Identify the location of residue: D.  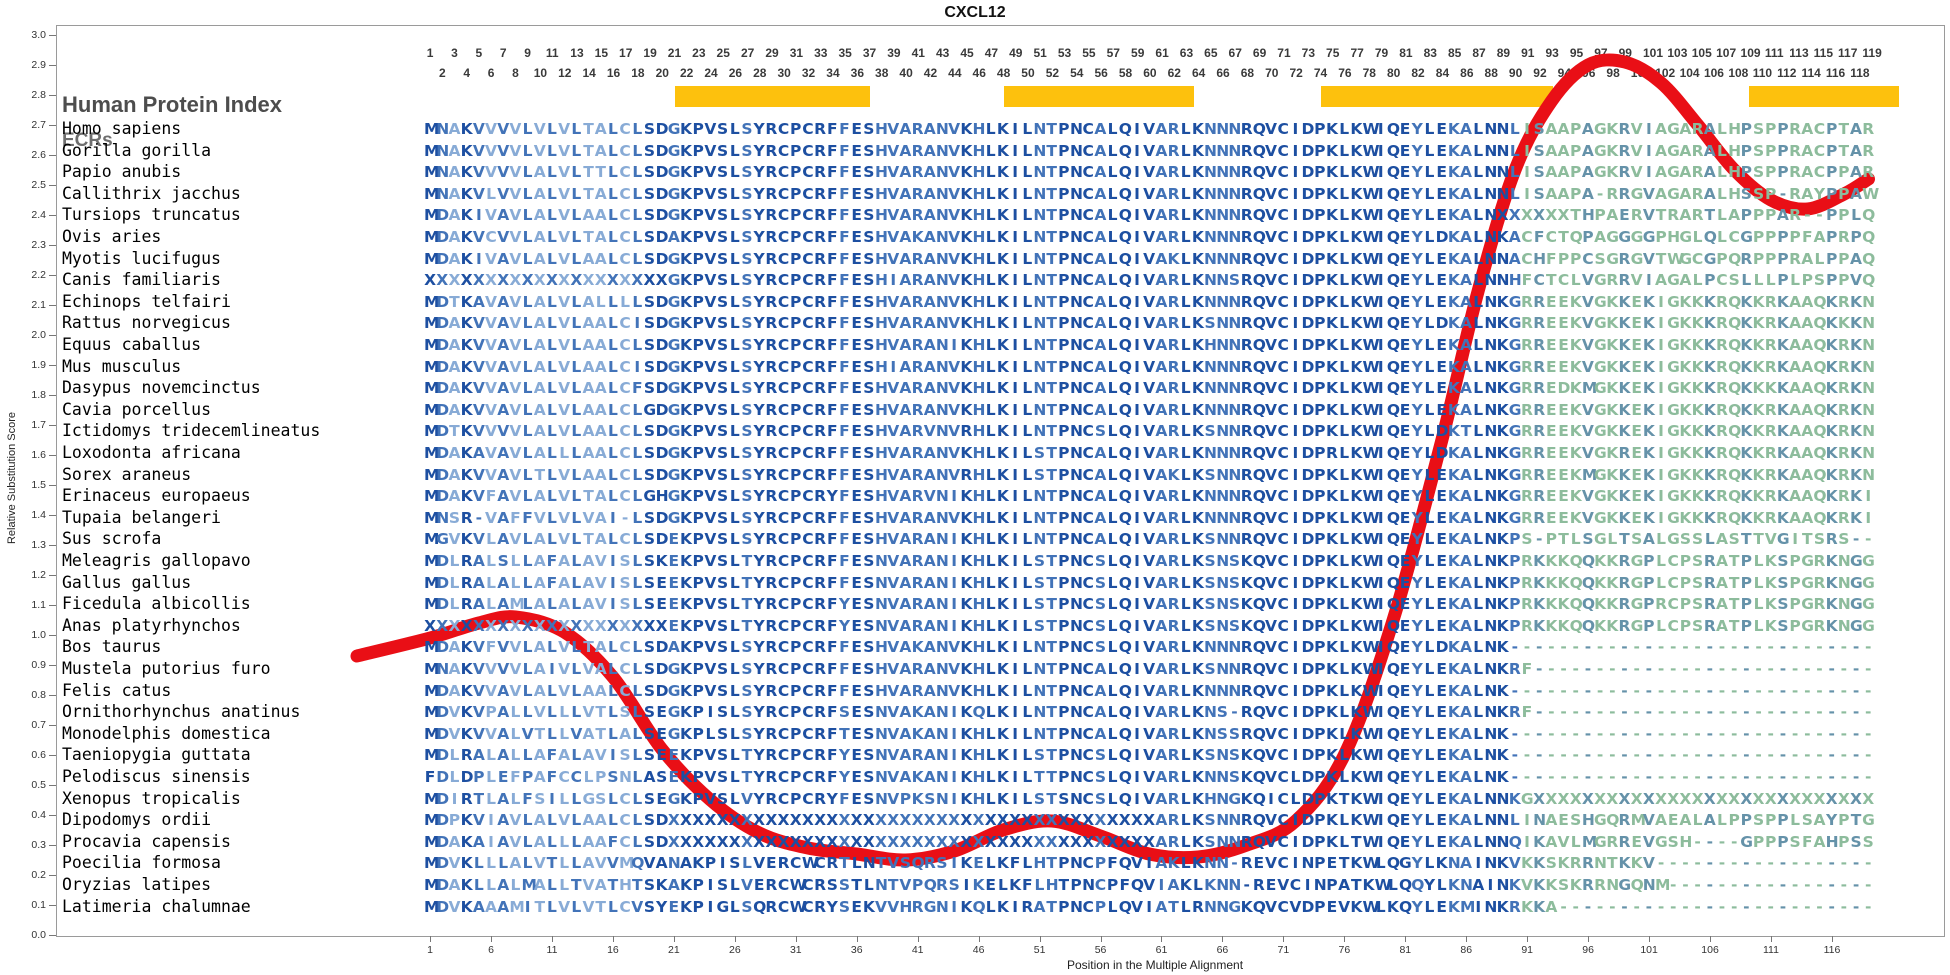
(467, 777).